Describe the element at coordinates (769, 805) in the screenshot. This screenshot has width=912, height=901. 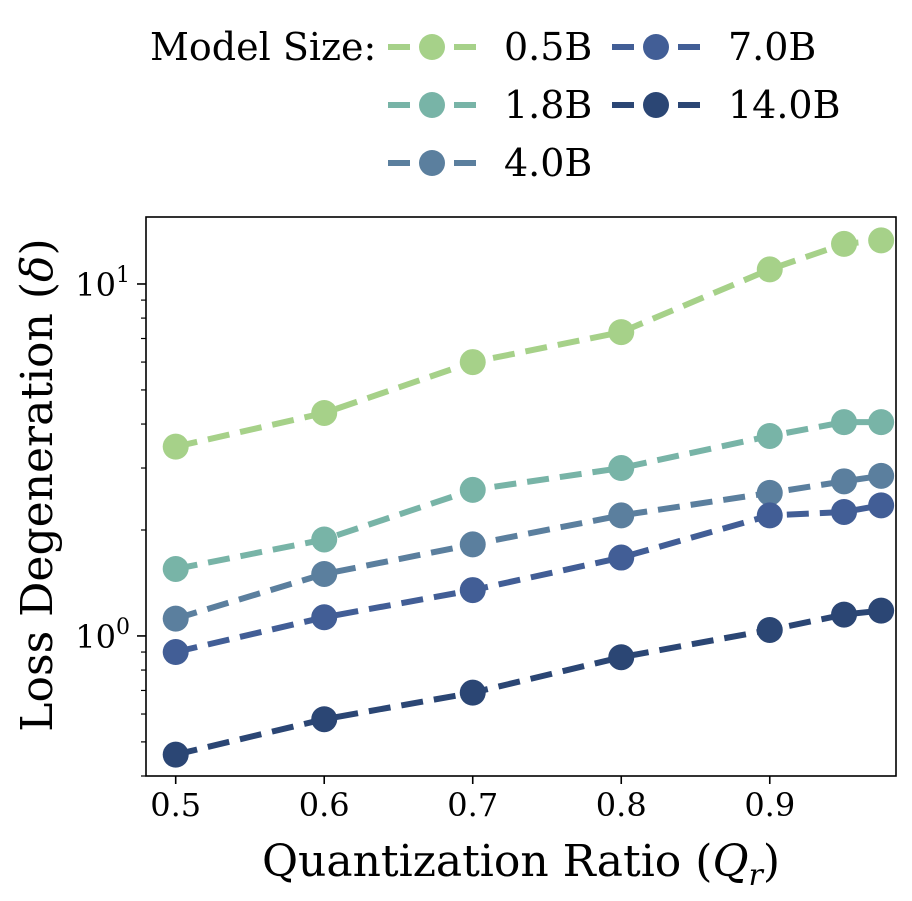
I see `x-tick-label-0.9: 0.9` at that location.